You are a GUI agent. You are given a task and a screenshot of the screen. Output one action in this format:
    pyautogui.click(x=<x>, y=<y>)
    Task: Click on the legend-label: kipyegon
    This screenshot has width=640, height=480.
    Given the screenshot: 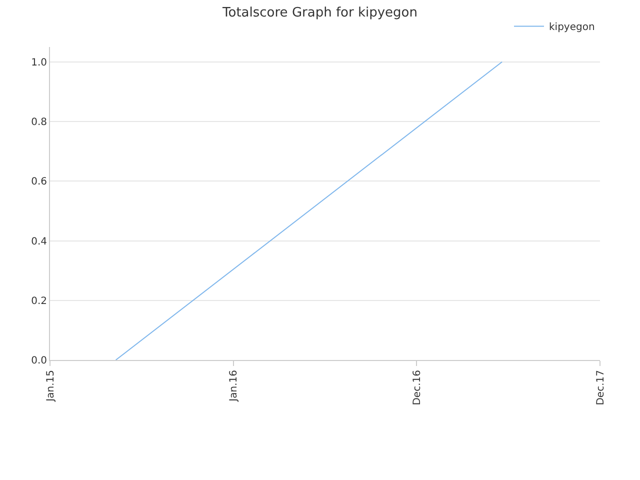 What is the action you would take?
    pyautogui.click(x=572, y=28)
    